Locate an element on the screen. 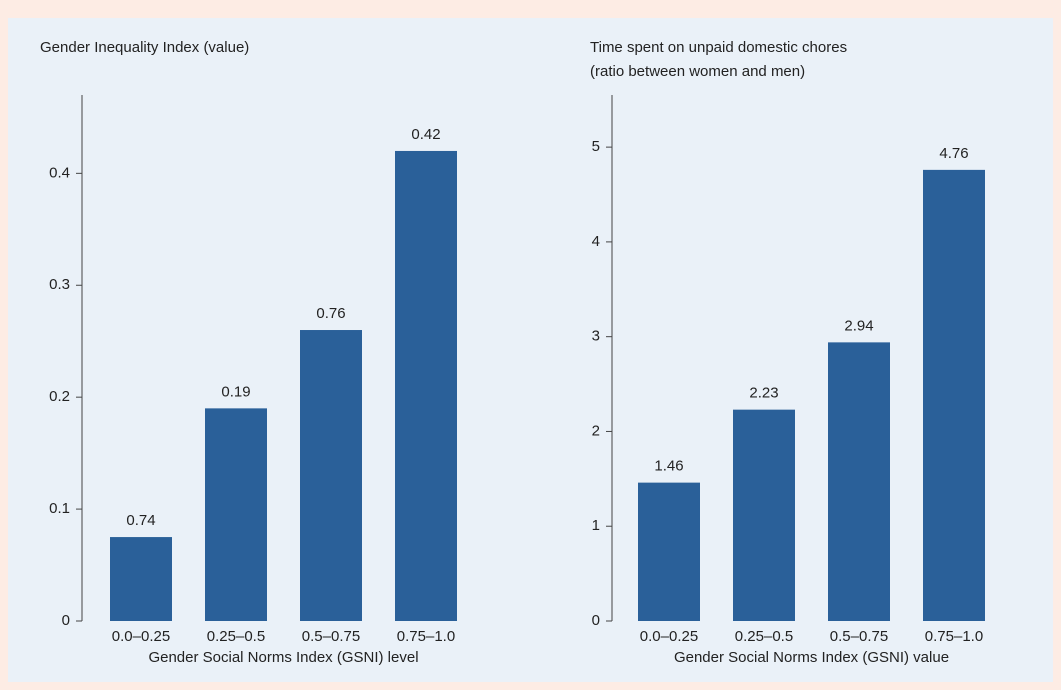 The height and width of the screenshot is (690, 1061). y-tick-label: 0.1 is located at coordinates (59, 508).